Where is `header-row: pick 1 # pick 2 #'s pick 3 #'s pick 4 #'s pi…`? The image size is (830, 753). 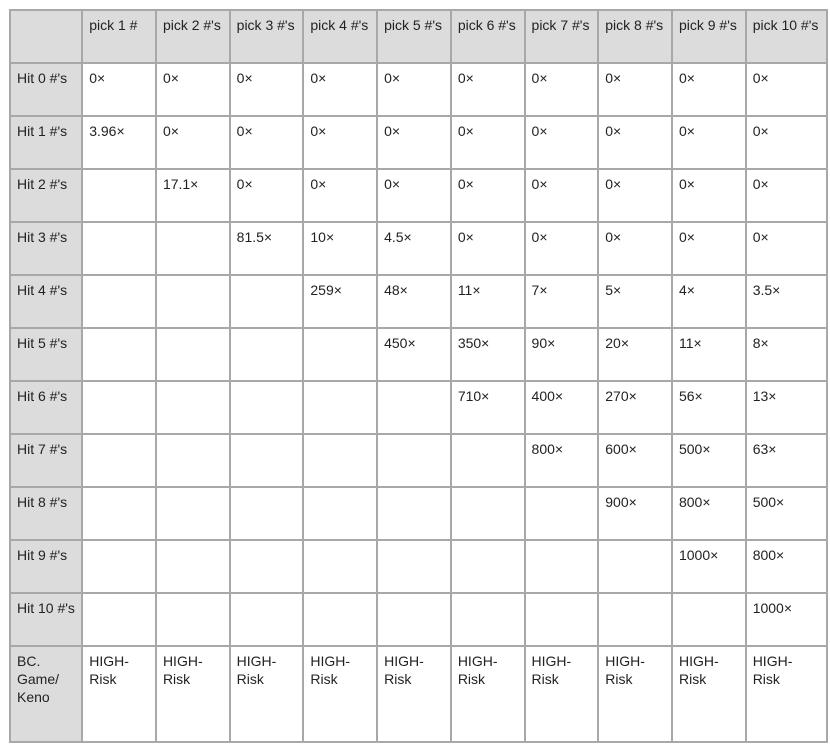 header-row: pick 1 # pick 2 #'s pick 3 #'s pick 4 #'s pi… is located at coordinates (418, 36).